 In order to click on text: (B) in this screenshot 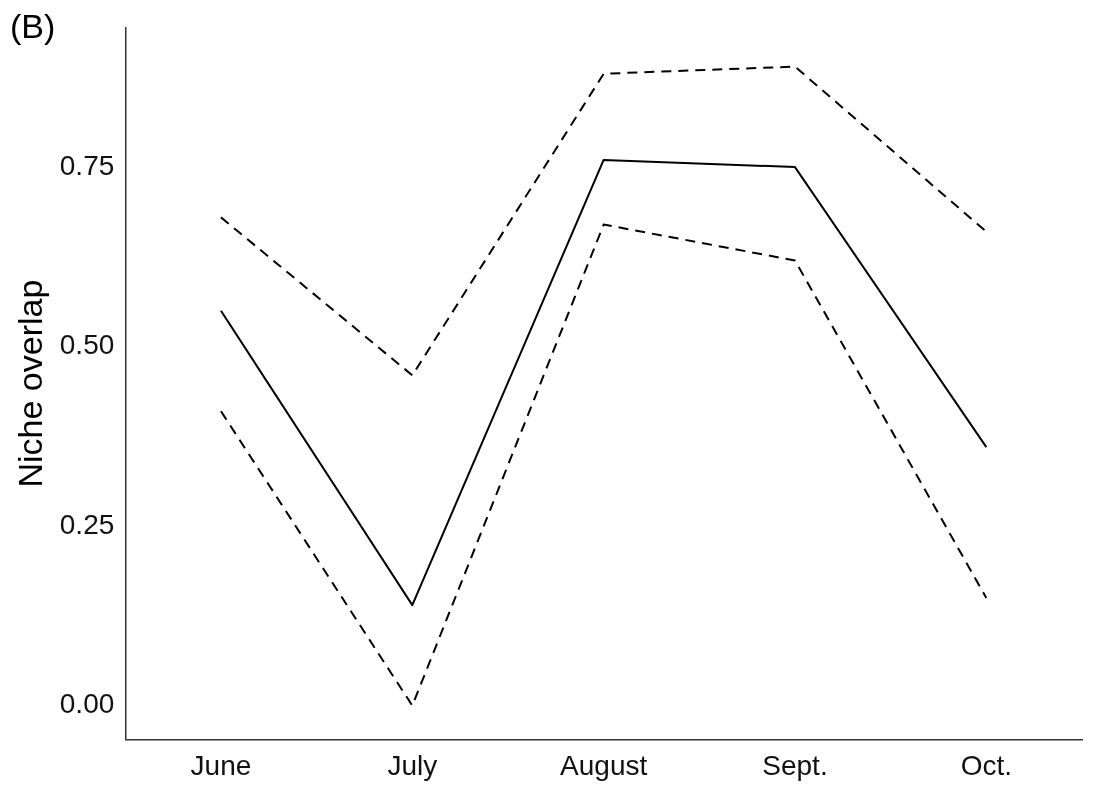, I will do `click(33, 26)`.